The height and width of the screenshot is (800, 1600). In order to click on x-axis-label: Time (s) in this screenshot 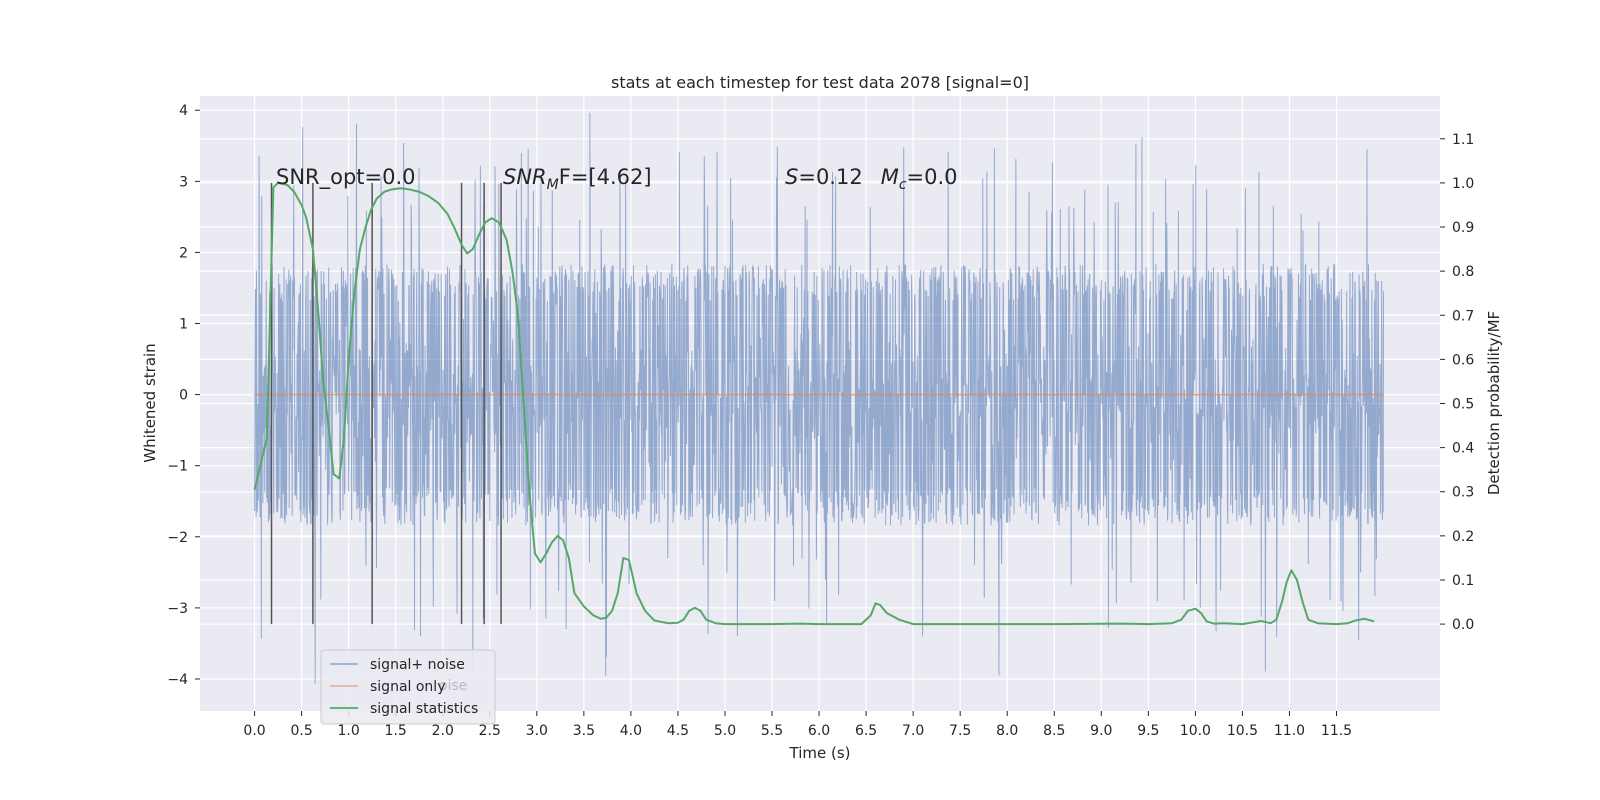, I will do `click(820, 753)`.